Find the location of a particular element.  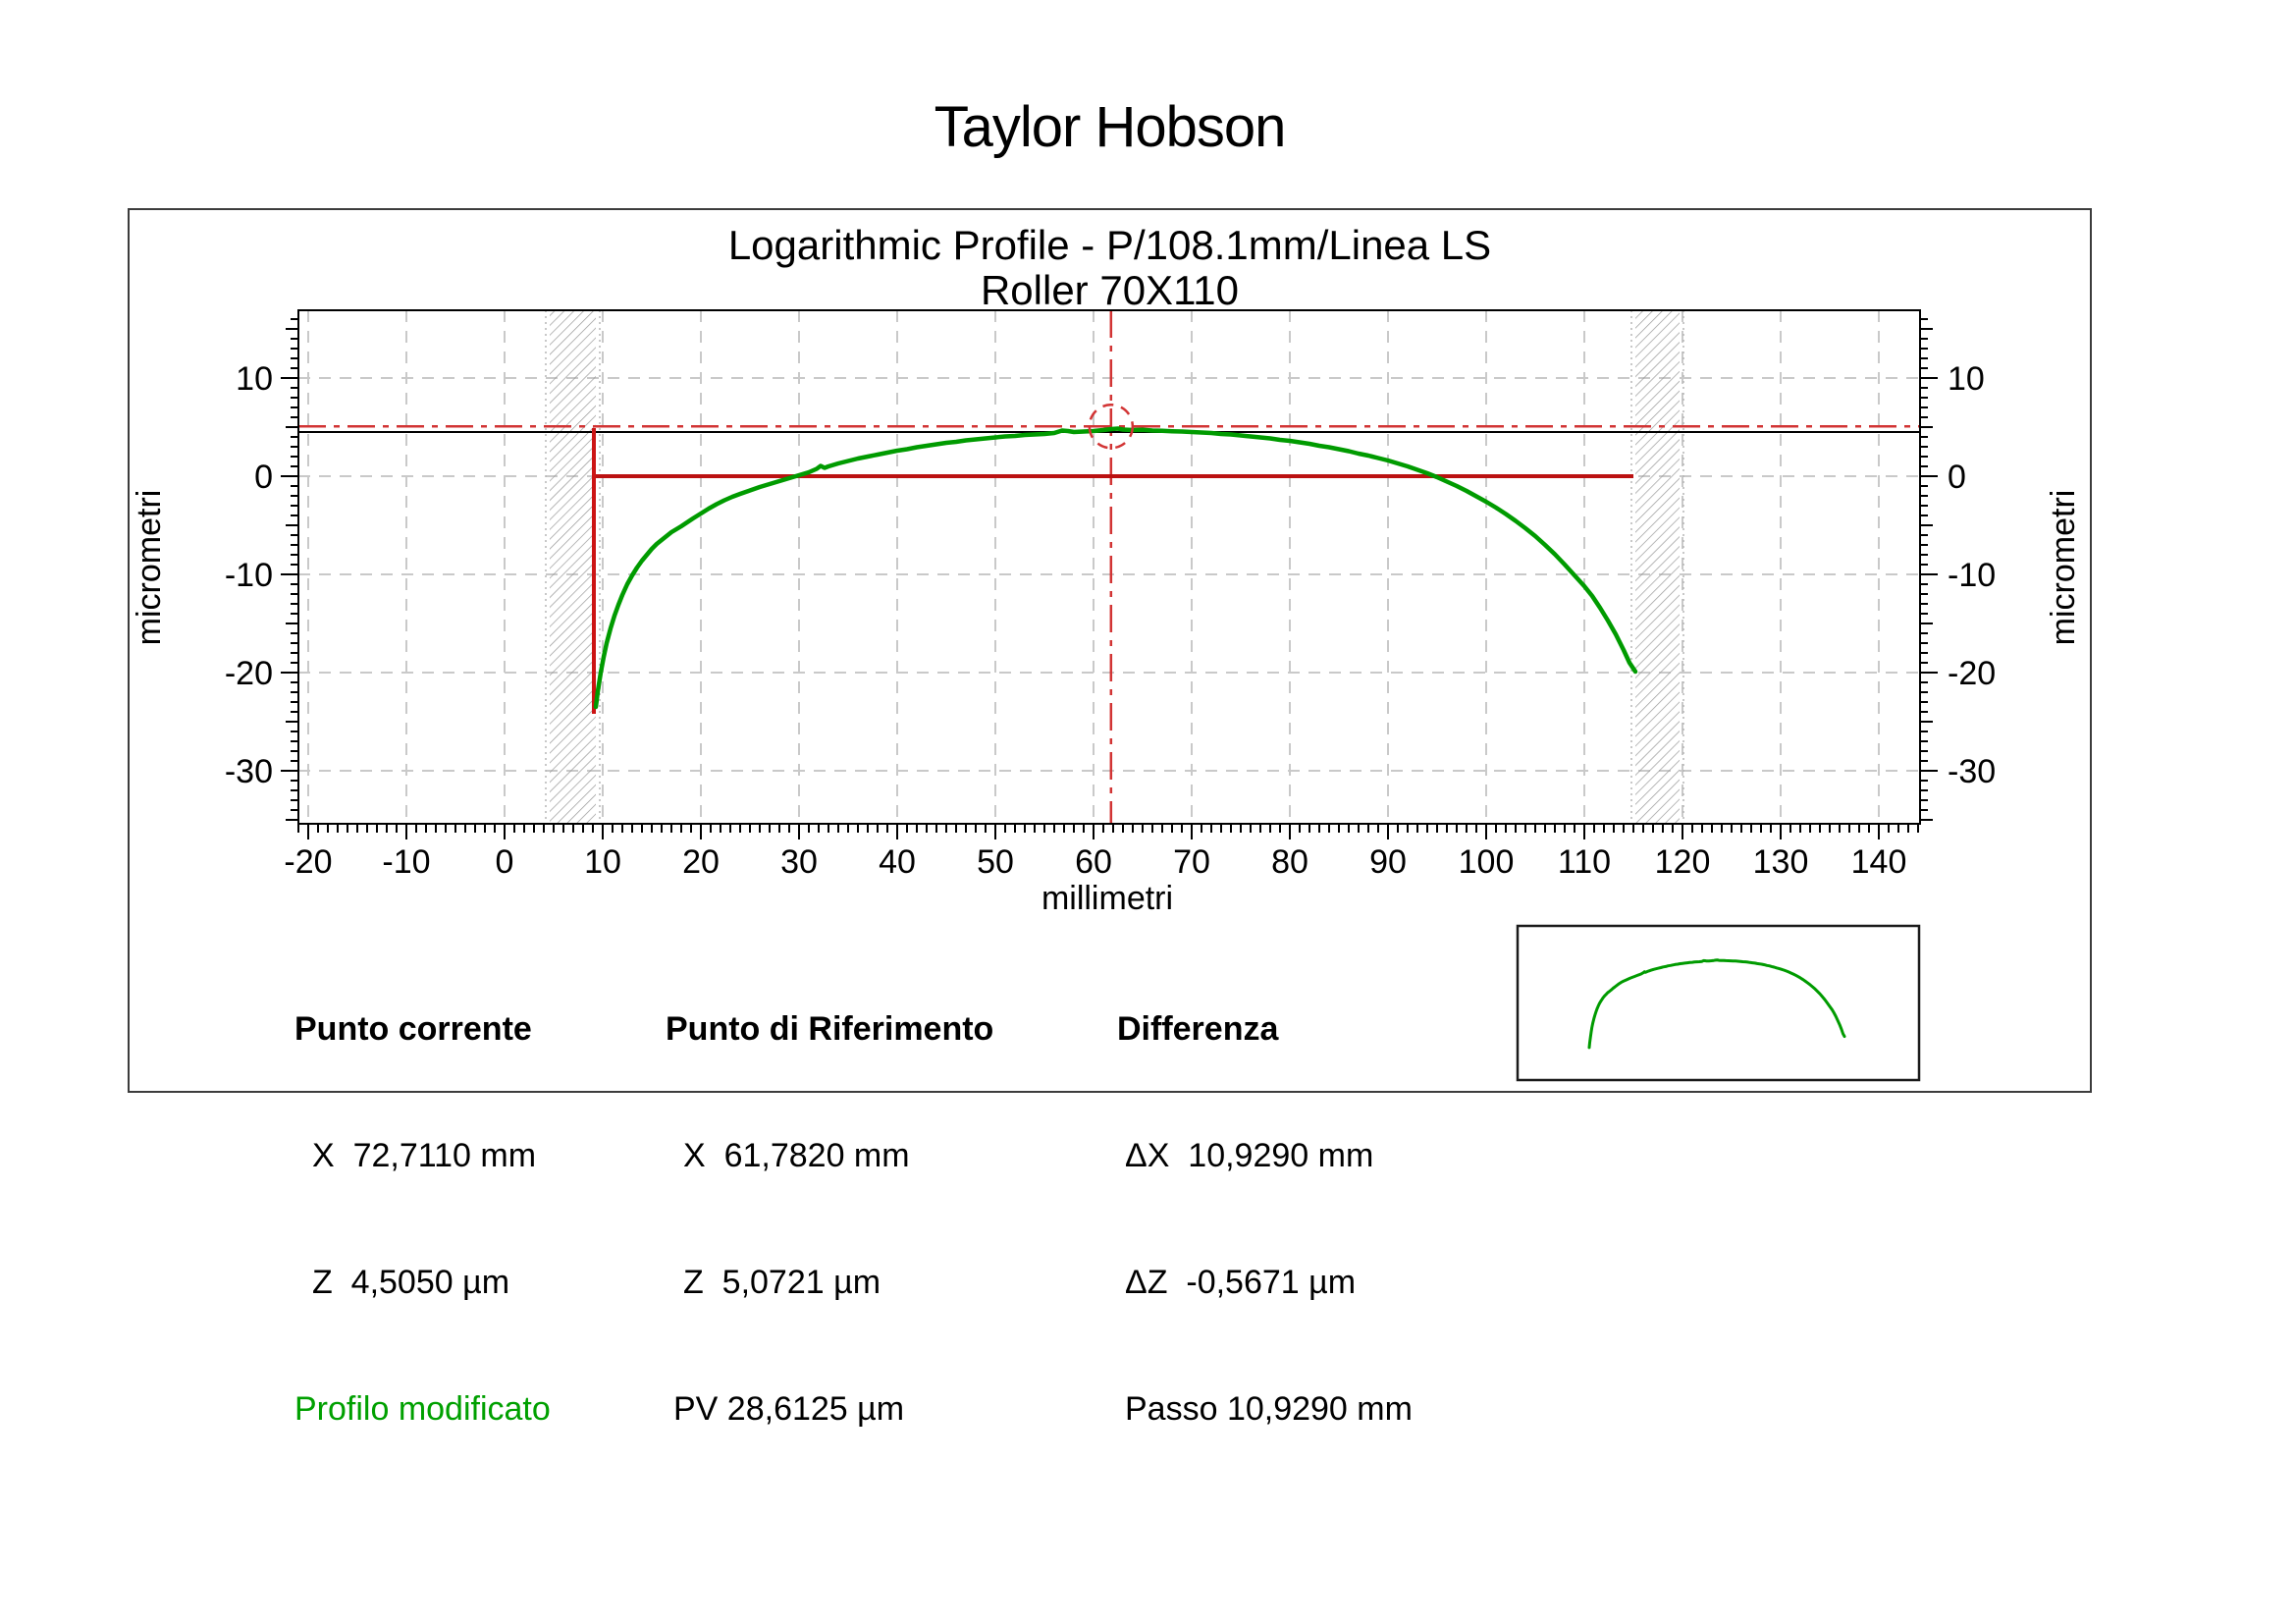

info-current-x: X 72,7110 mm is located at coordinates (425, 1155).